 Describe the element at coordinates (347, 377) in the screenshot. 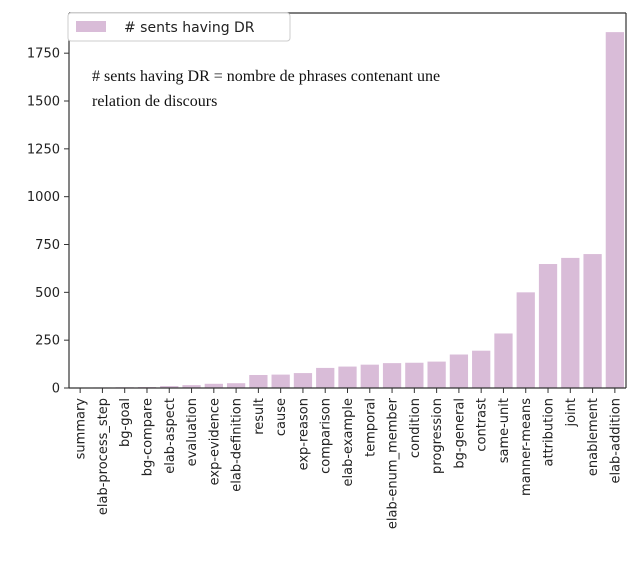

I see `bar-elab-example` at that location.